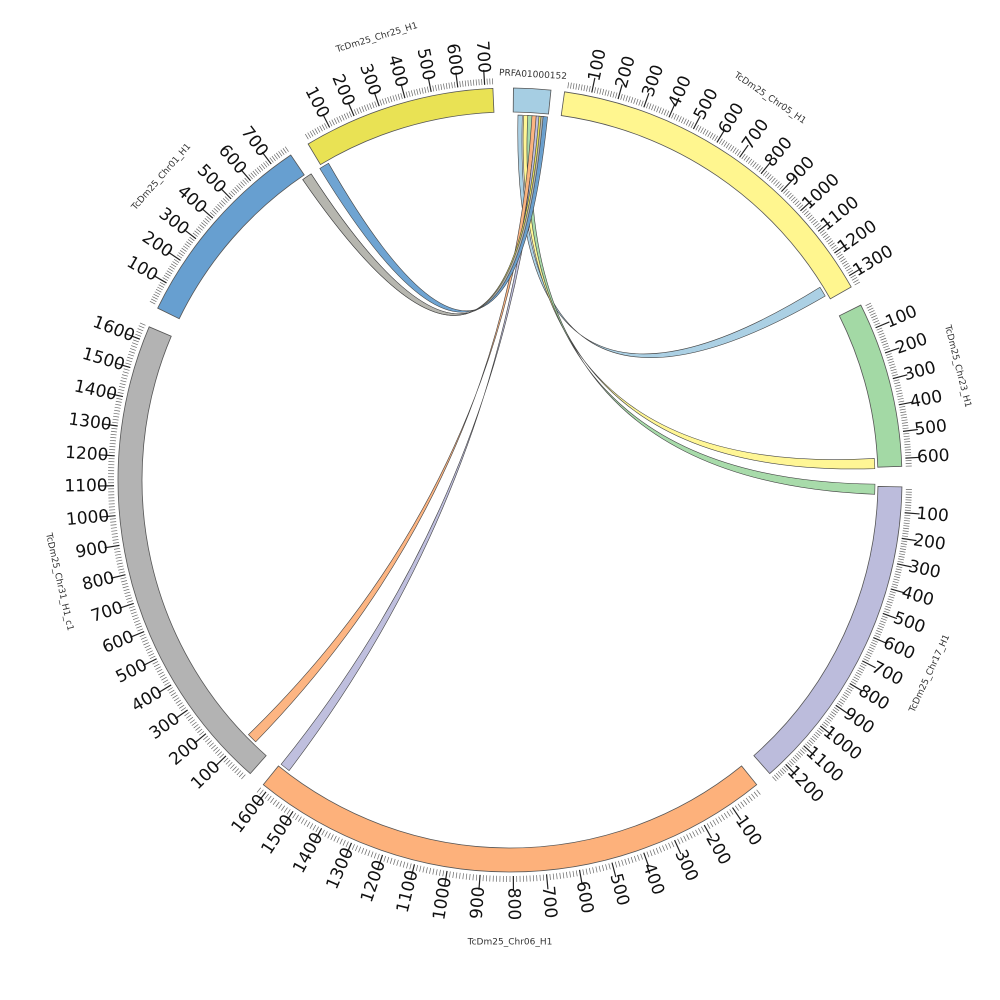 Image resolution: width=1000 pixels, height=1000 pixels. What do you see at coordinates (249, 814) in the screenshot?
I see `tick-label: 1600` at bounding box center [249, 814].